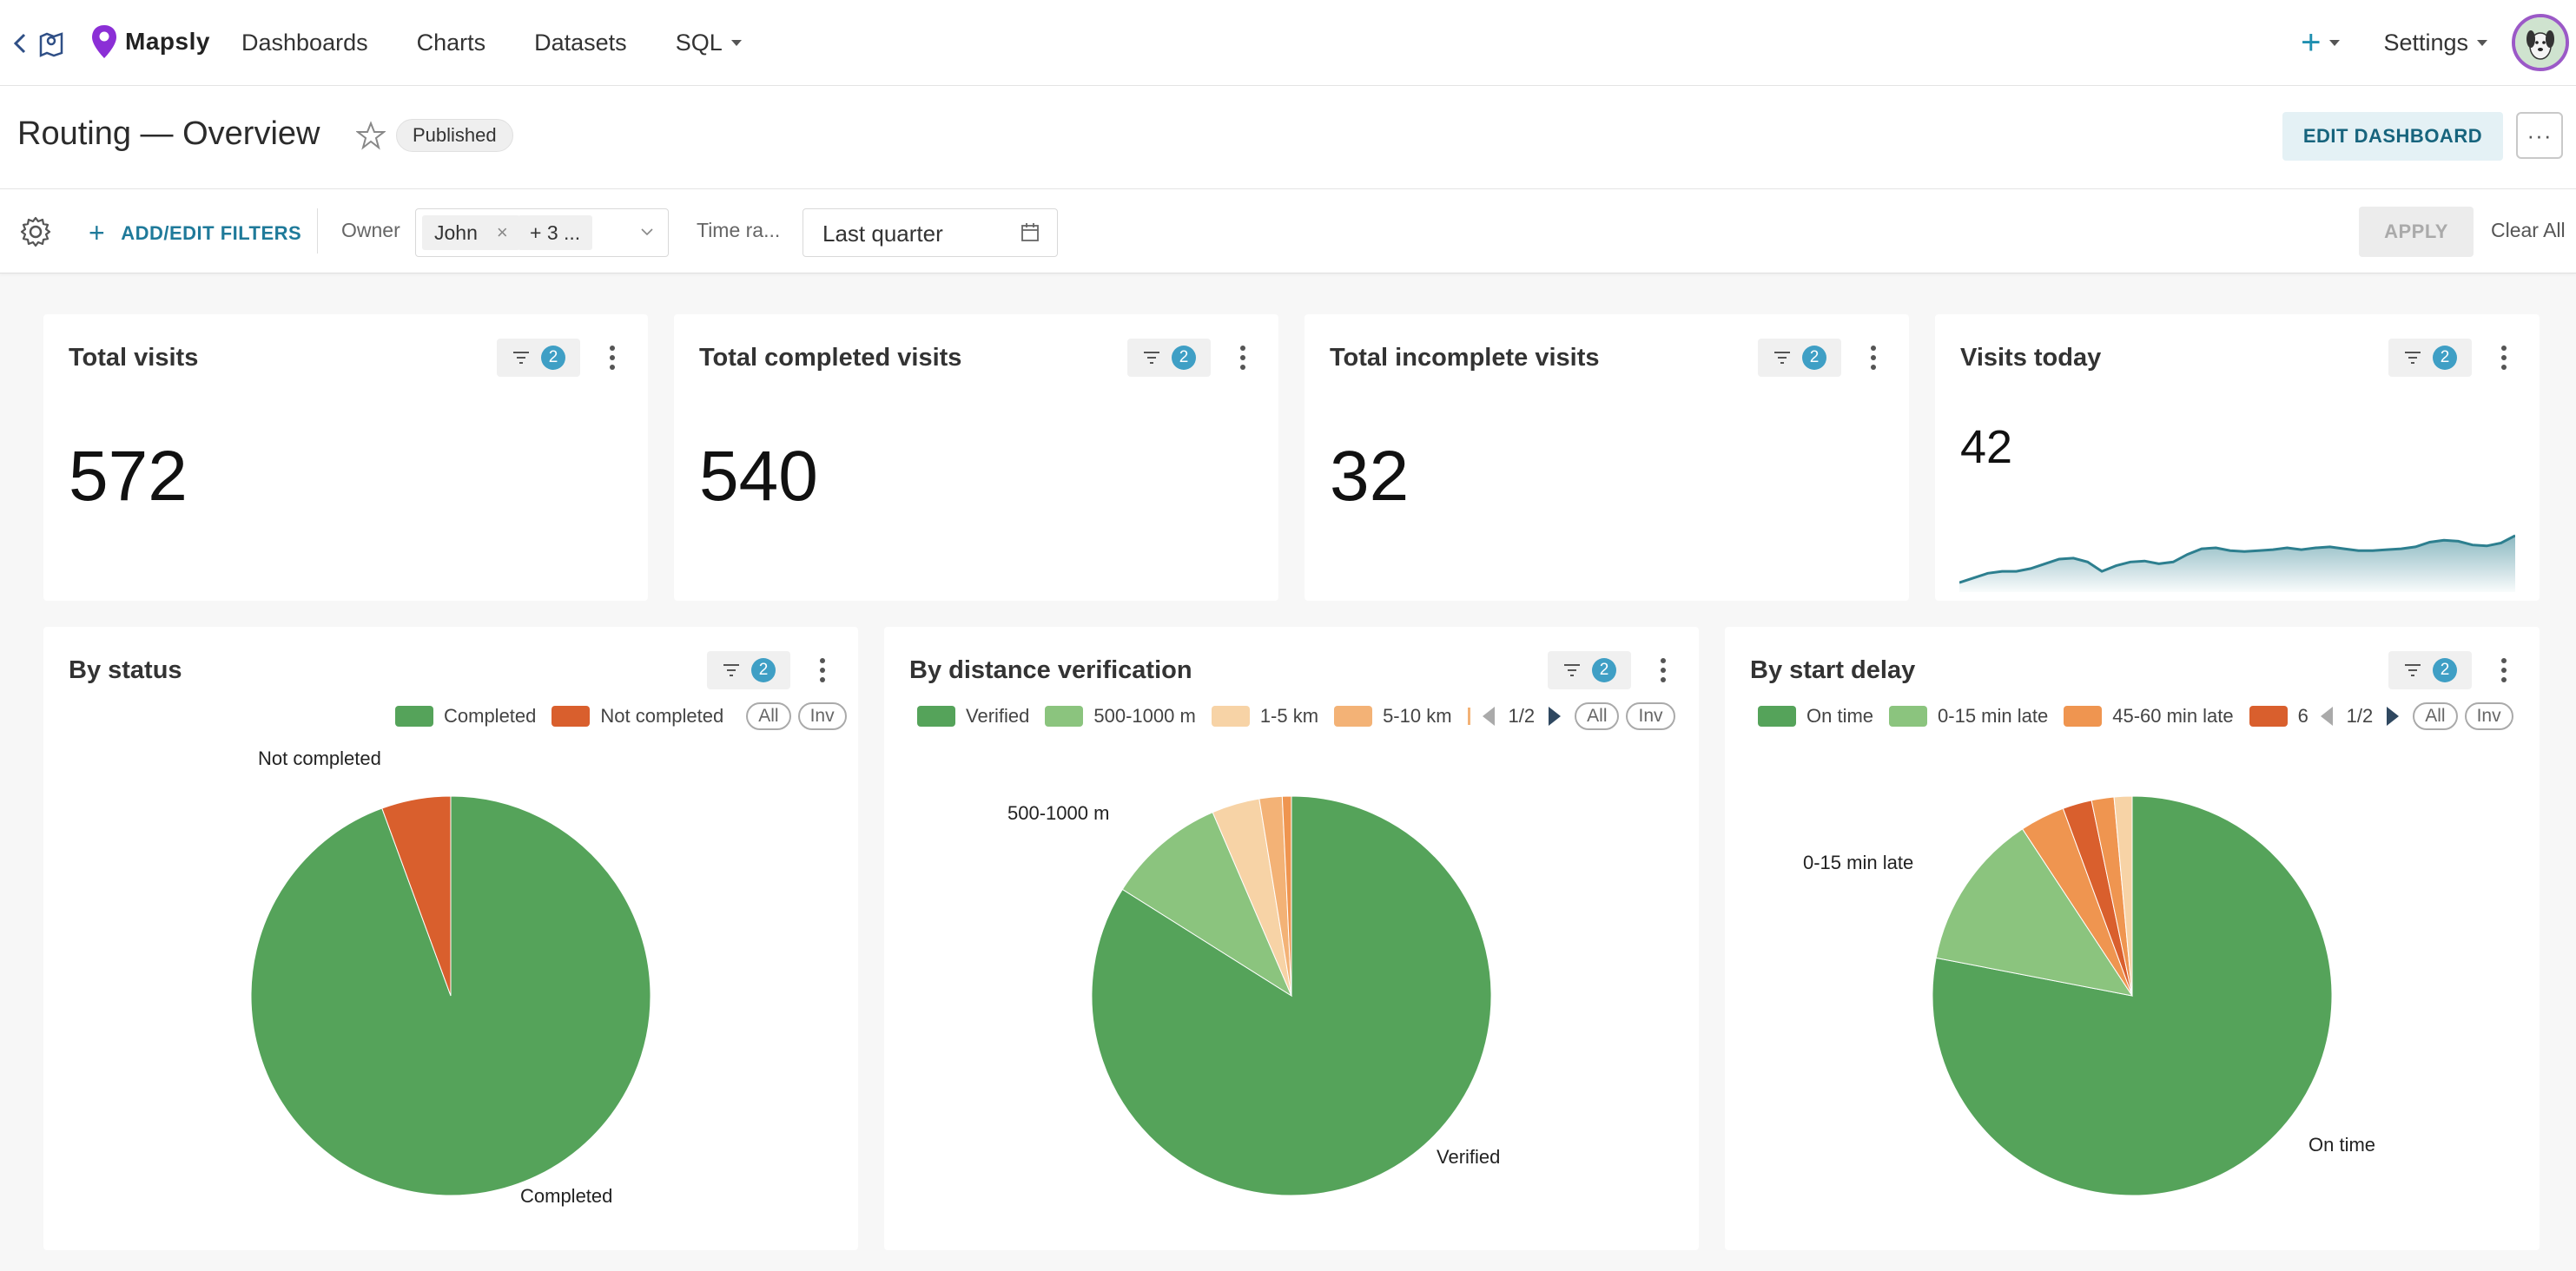 The height and width of the screenshot is (1271, 2576). Describe the element at coordinates (371, 135) in the screenshot. I see `favorite-star-icon` at that location.